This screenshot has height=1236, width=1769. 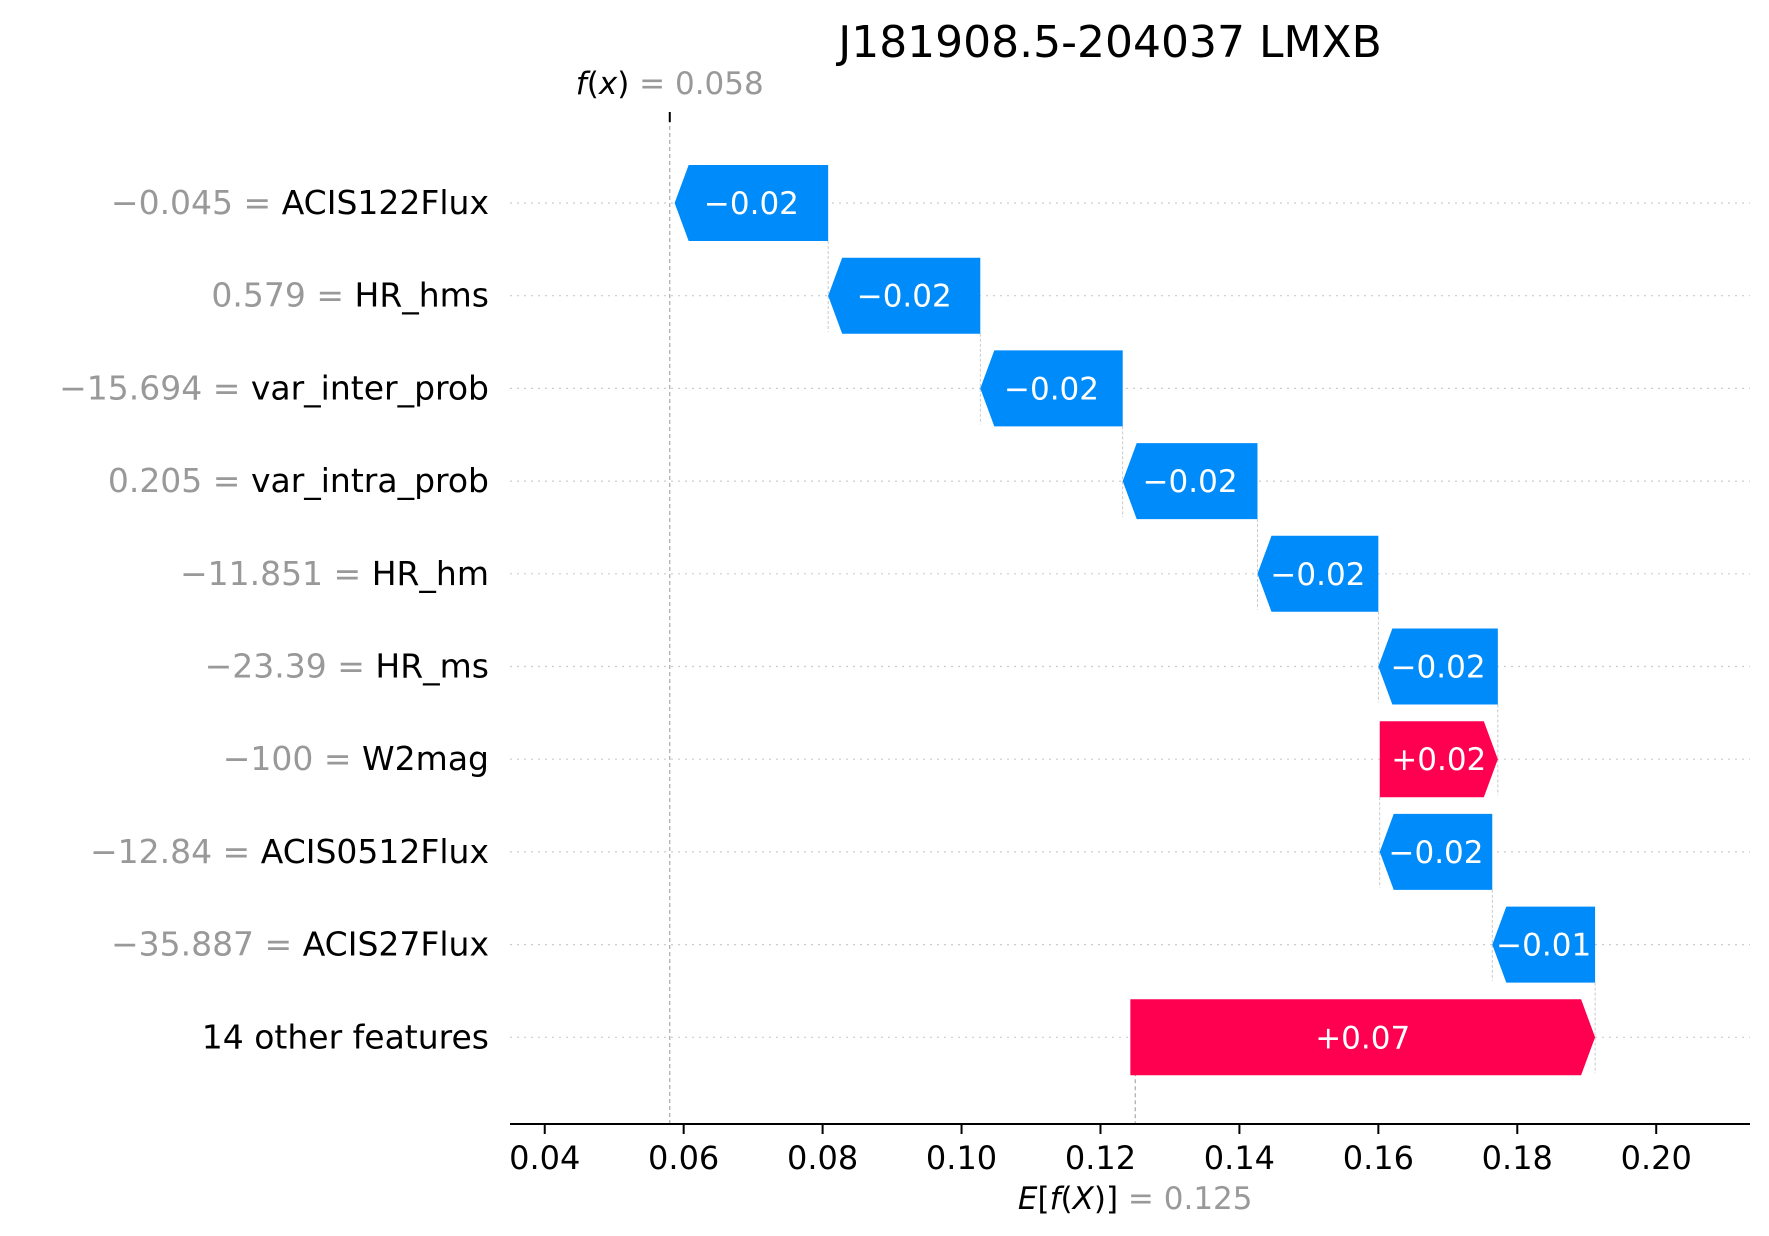 I want to click on feature-label: −100 = W2mag, so click(x=356, y=758).